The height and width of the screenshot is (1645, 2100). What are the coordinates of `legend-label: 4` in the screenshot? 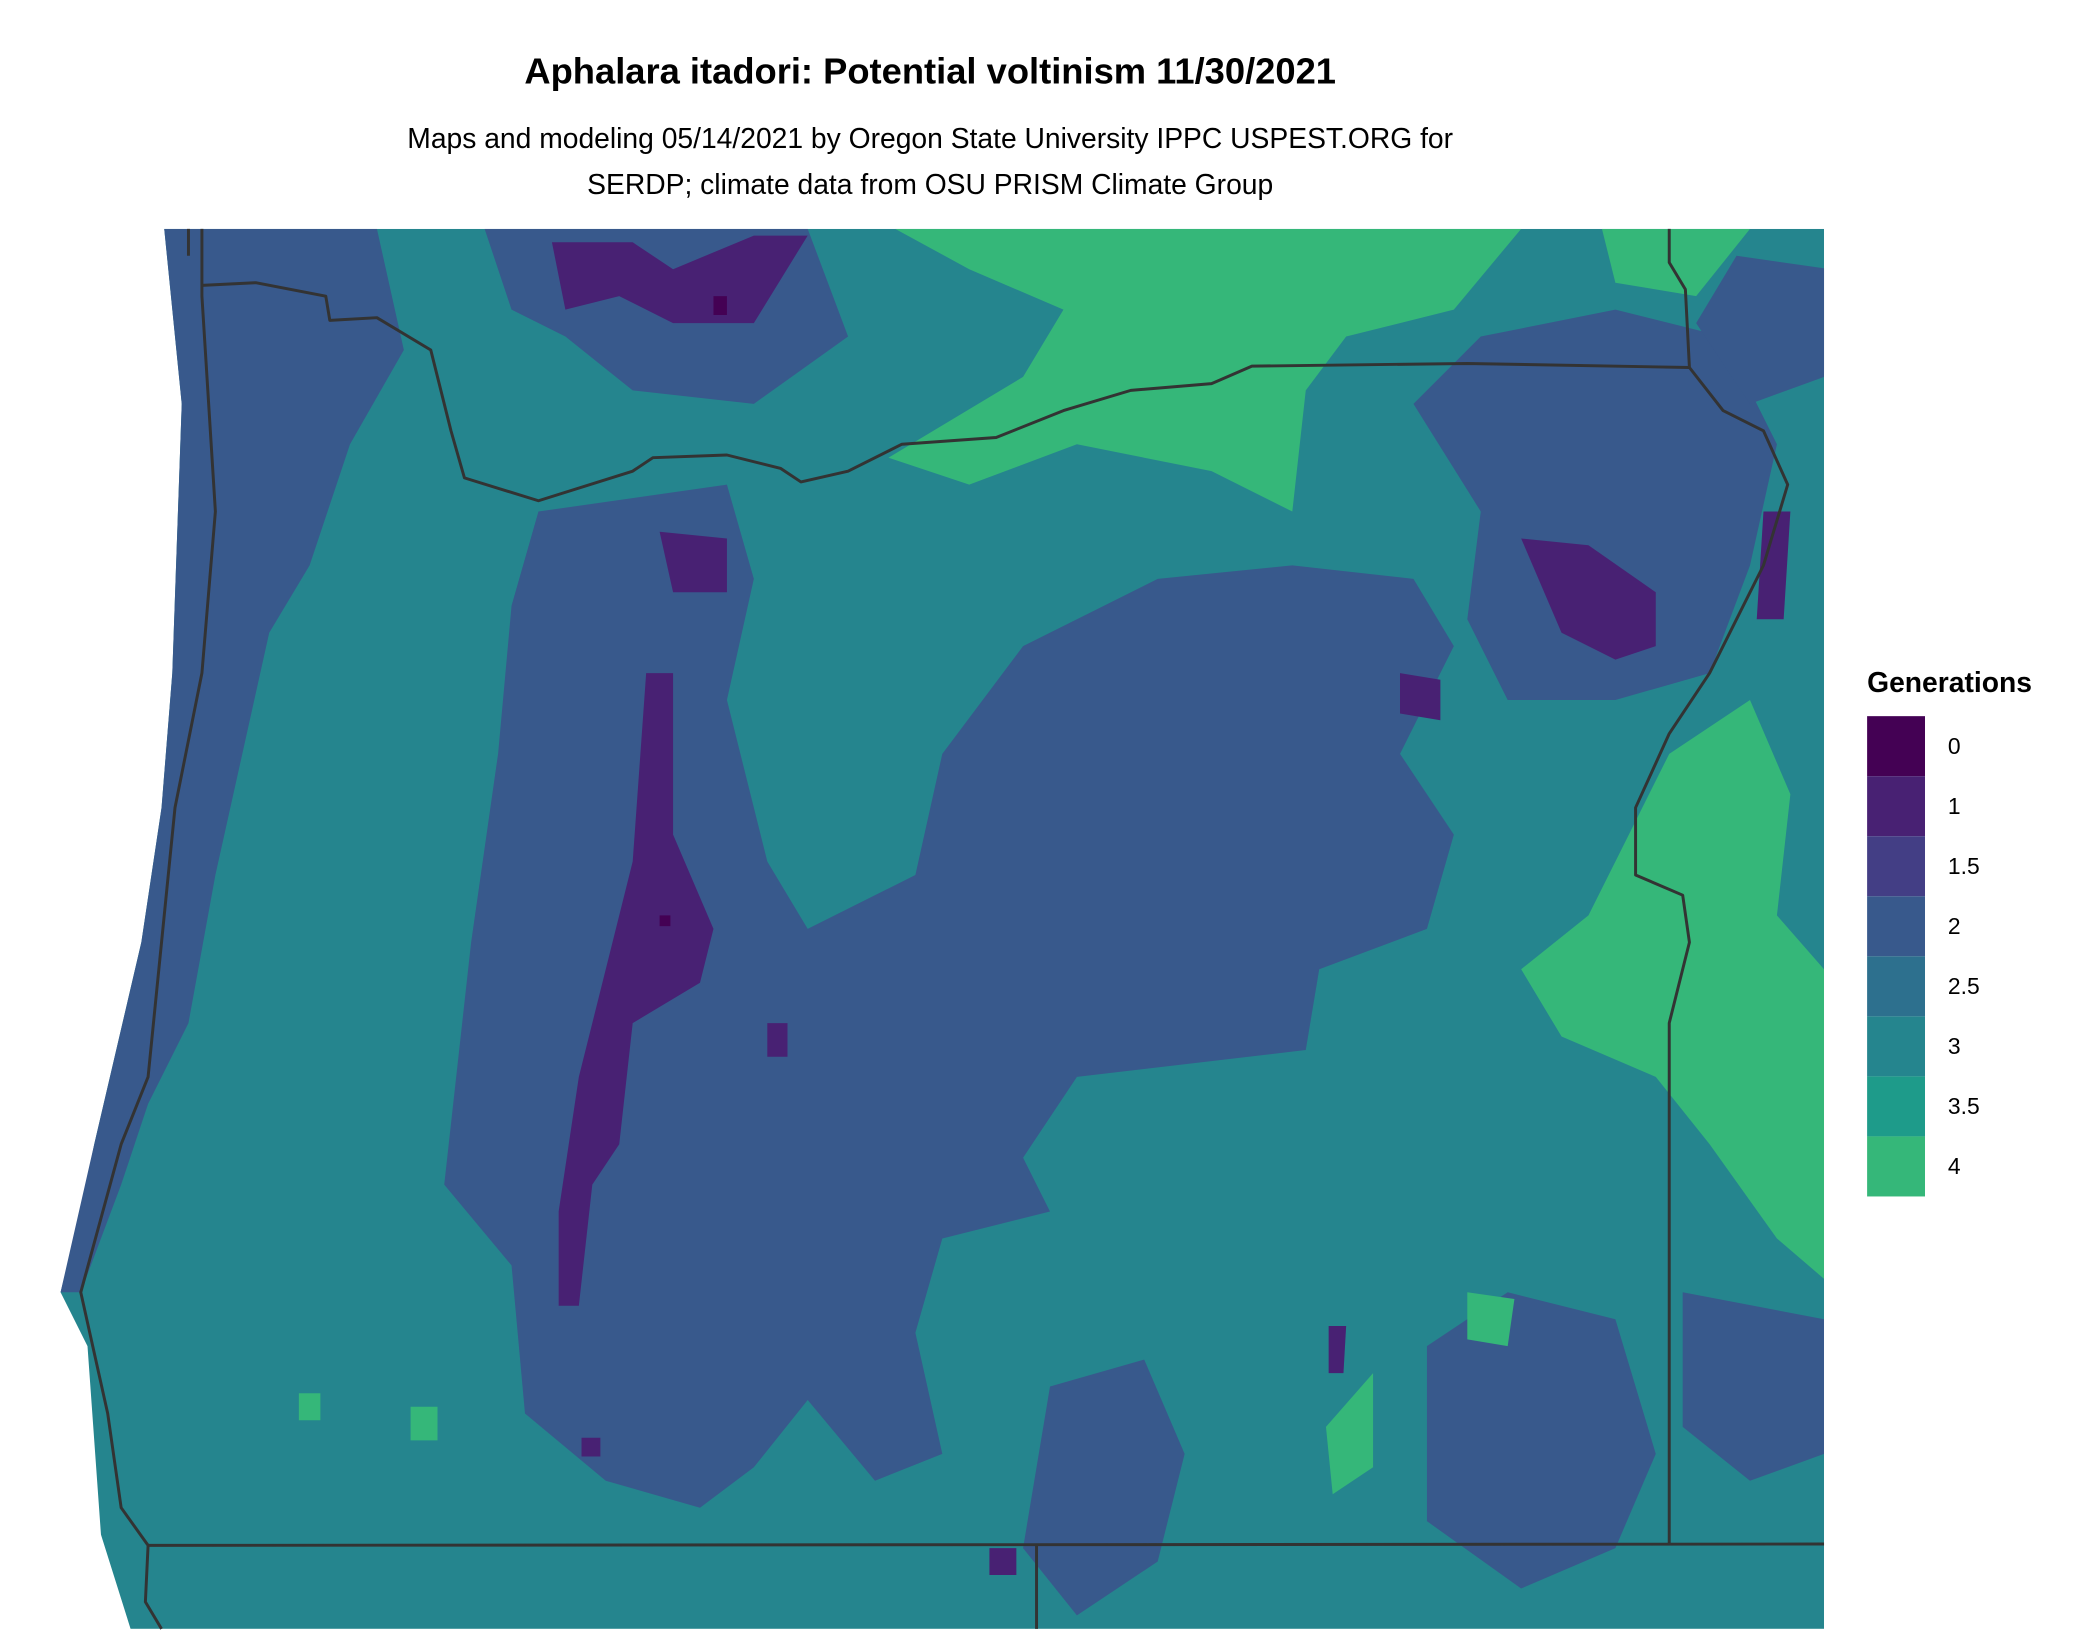 It's located at (1954, 1166).